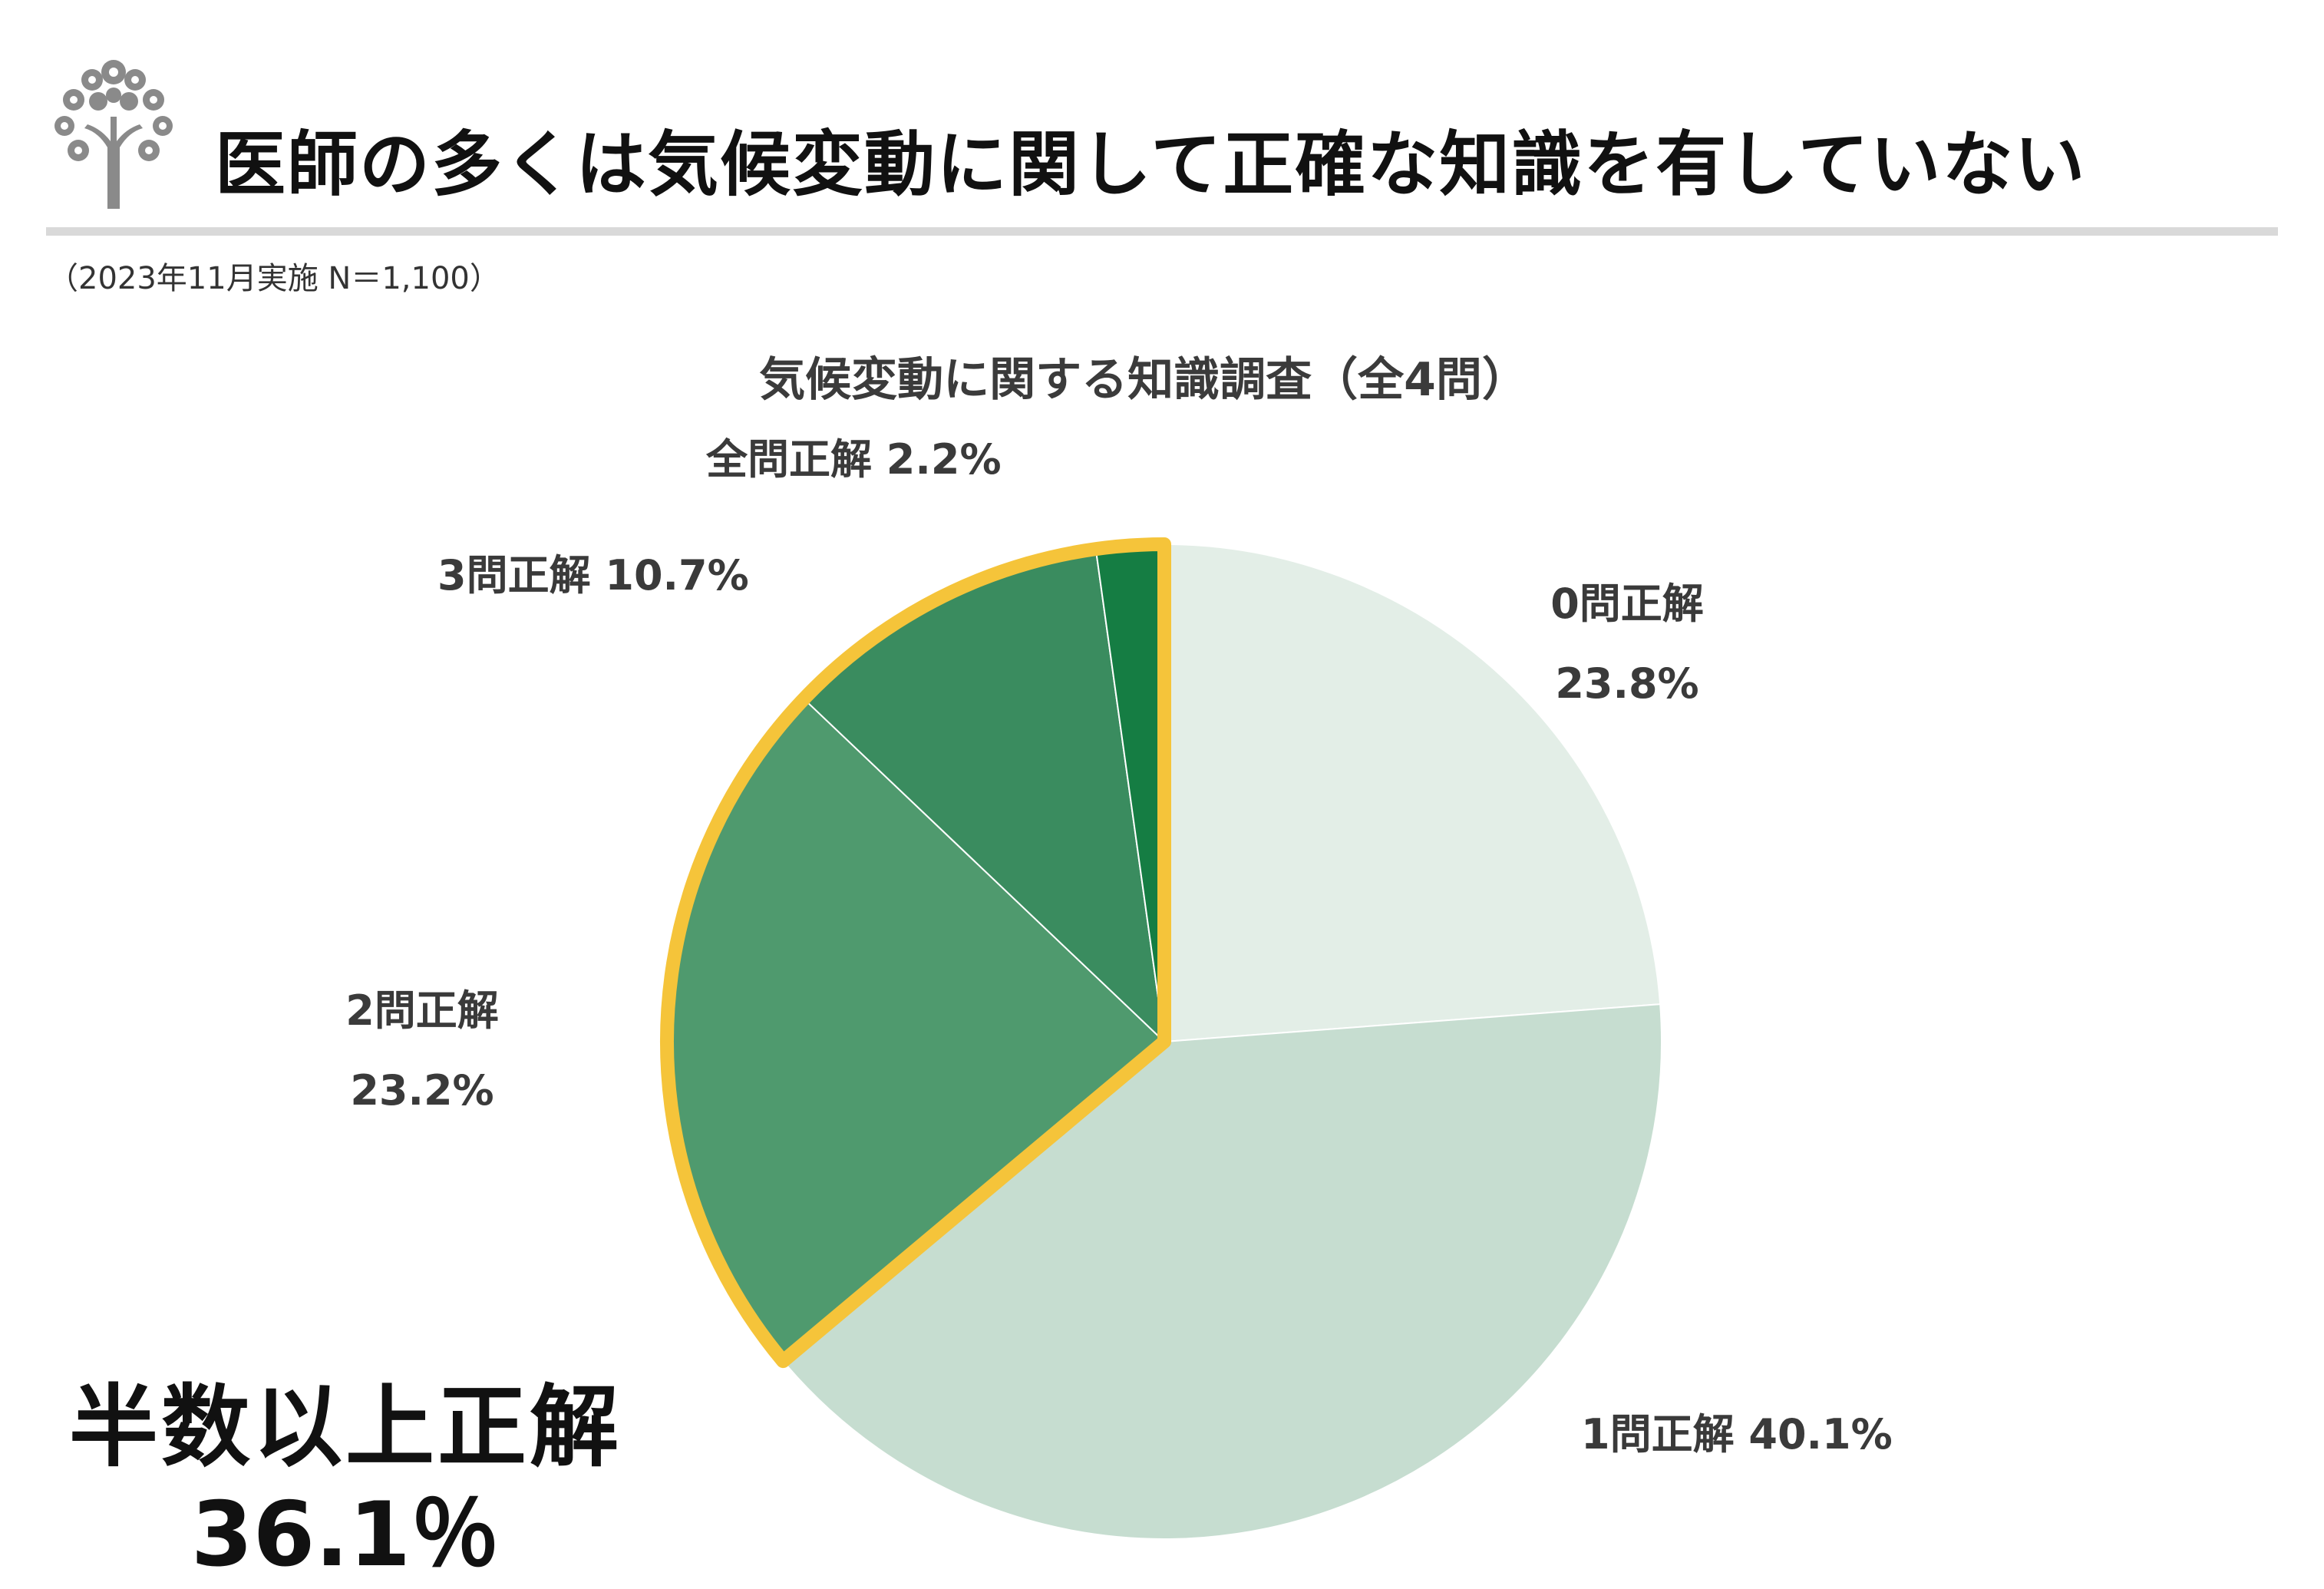 The height and width of the screenshot is (1589, 2324). What do you see at coordinates (274, 279) in the screenshot?
I see `survey-note: （2023年11月実施 N＝1,100）` at bounding box center [274, 279].